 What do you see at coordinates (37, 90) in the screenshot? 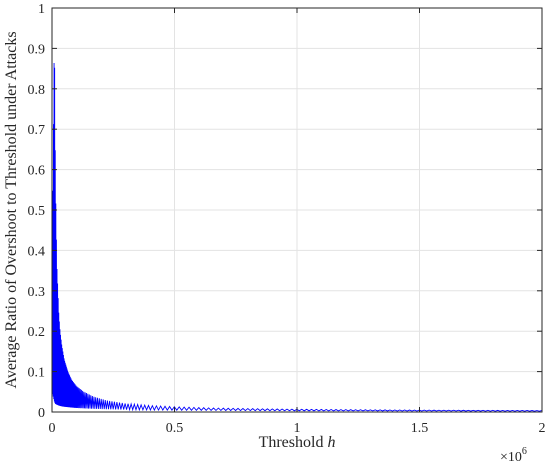
I see `y-tick-label: 0.8` at bounding box center [37, 90].